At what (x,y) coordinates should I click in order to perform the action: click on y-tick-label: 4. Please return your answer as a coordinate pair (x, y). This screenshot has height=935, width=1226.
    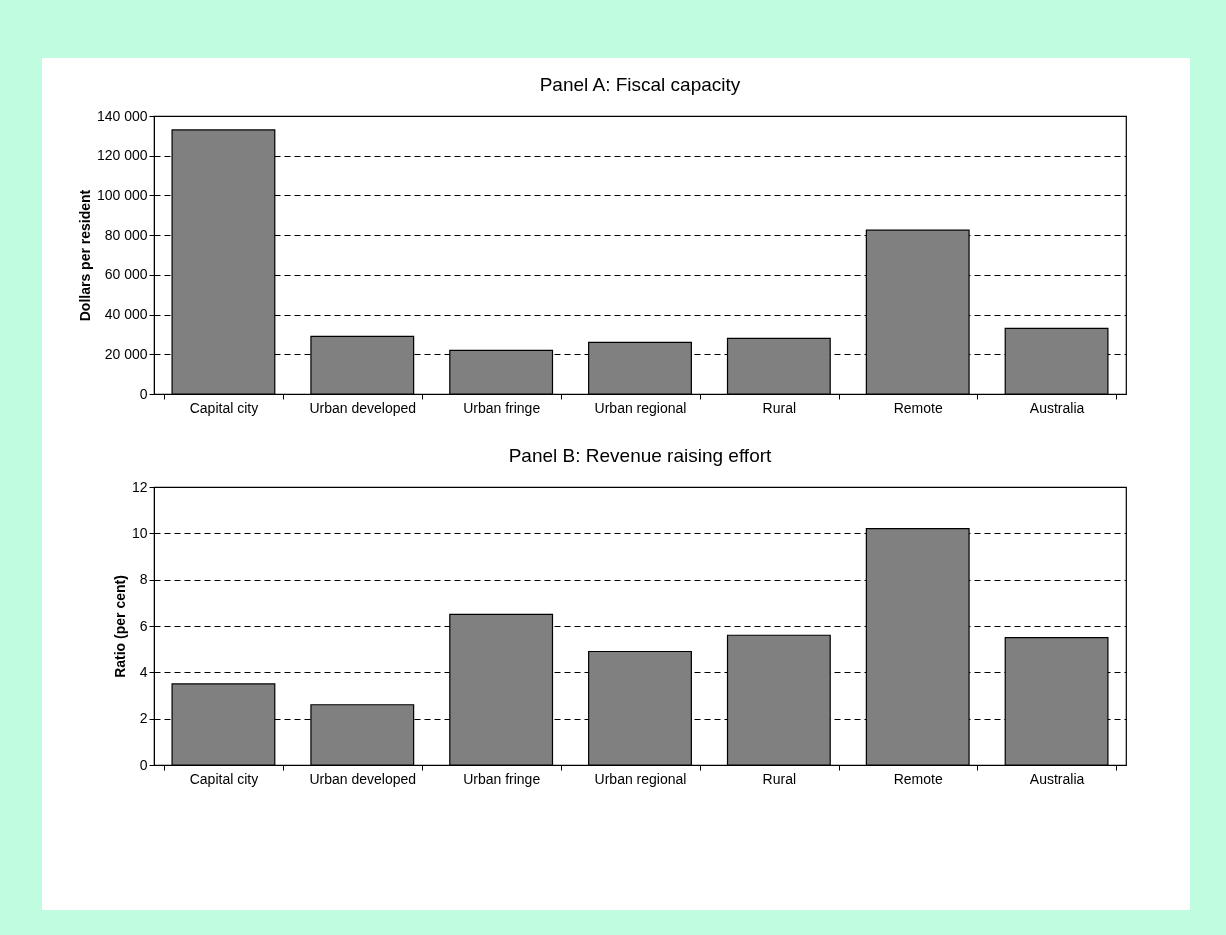
    Looking at the image, I should click on (143, 671).